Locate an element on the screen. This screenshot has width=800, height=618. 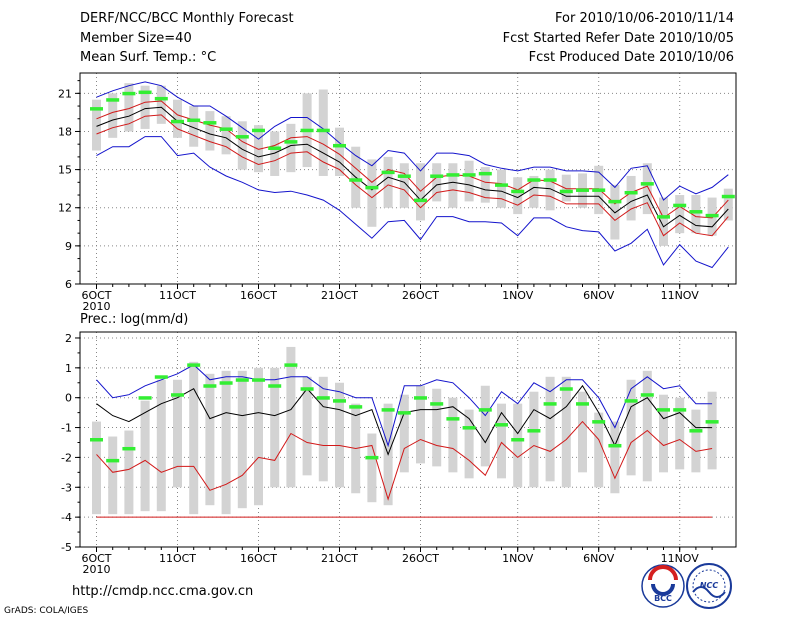
prec-ytick-label: 2 is located at coordinates (68, 338).